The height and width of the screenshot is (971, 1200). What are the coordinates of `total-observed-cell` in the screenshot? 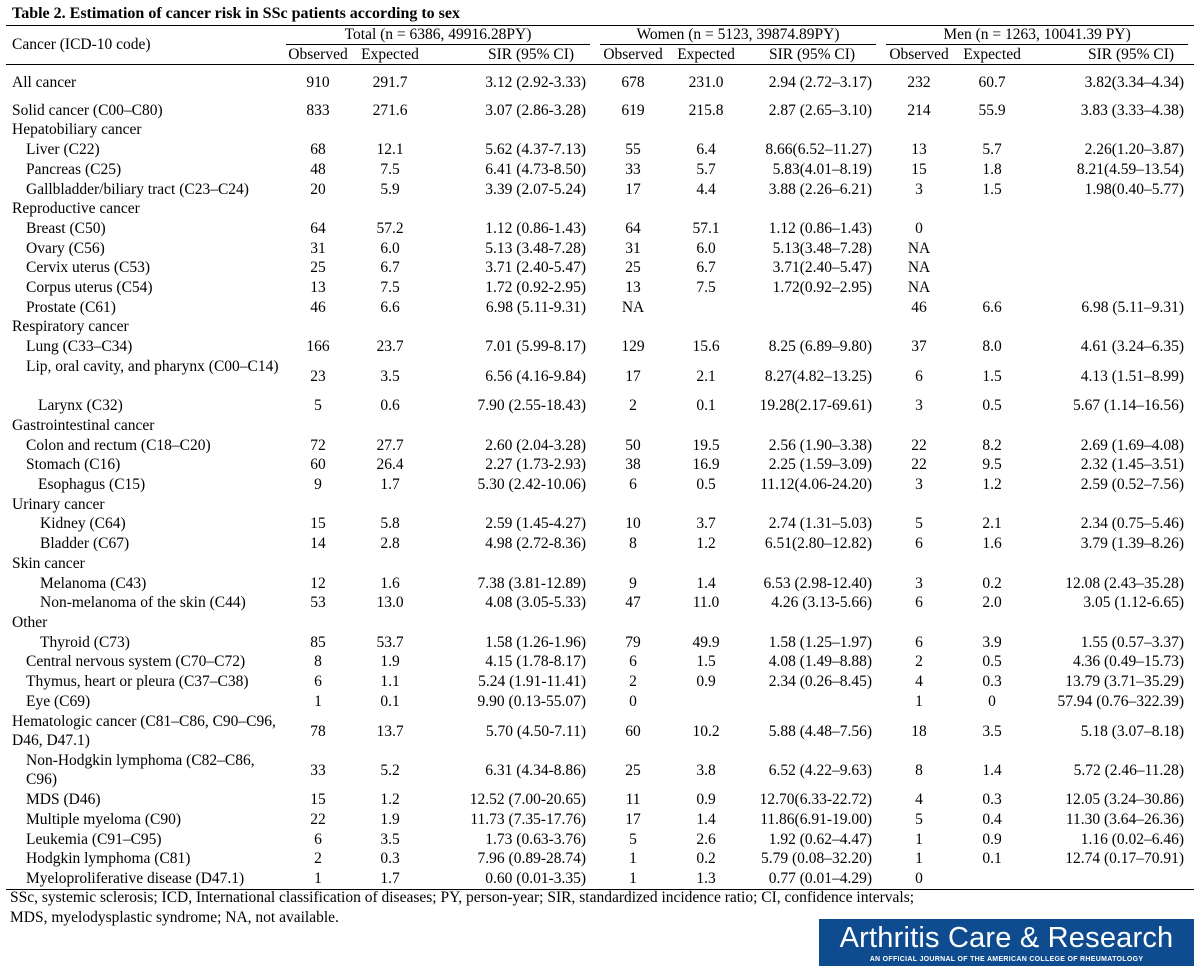 It's located at (318, 426).